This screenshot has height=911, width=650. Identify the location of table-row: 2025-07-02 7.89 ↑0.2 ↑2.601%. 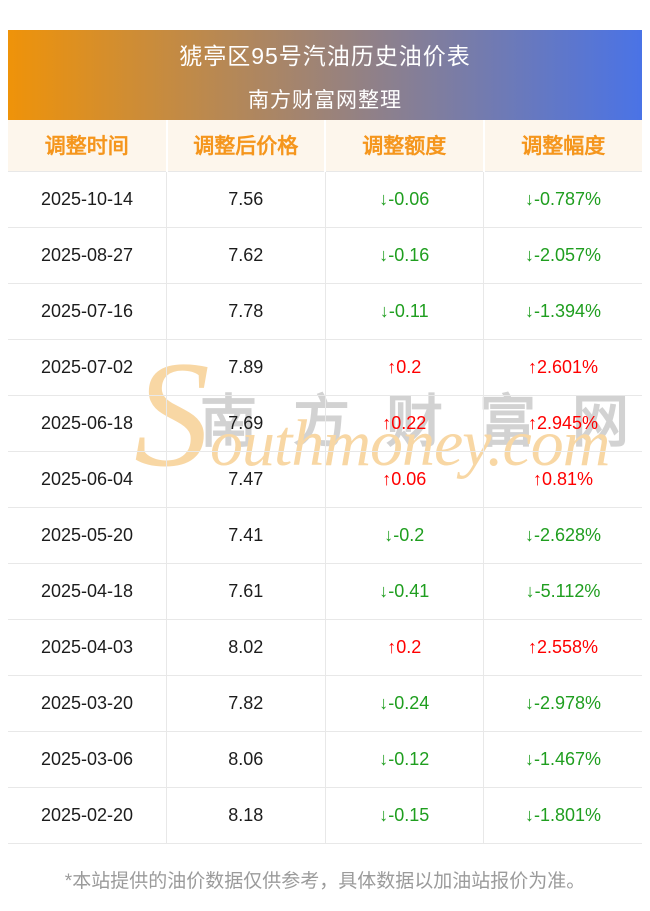
(325, 366).